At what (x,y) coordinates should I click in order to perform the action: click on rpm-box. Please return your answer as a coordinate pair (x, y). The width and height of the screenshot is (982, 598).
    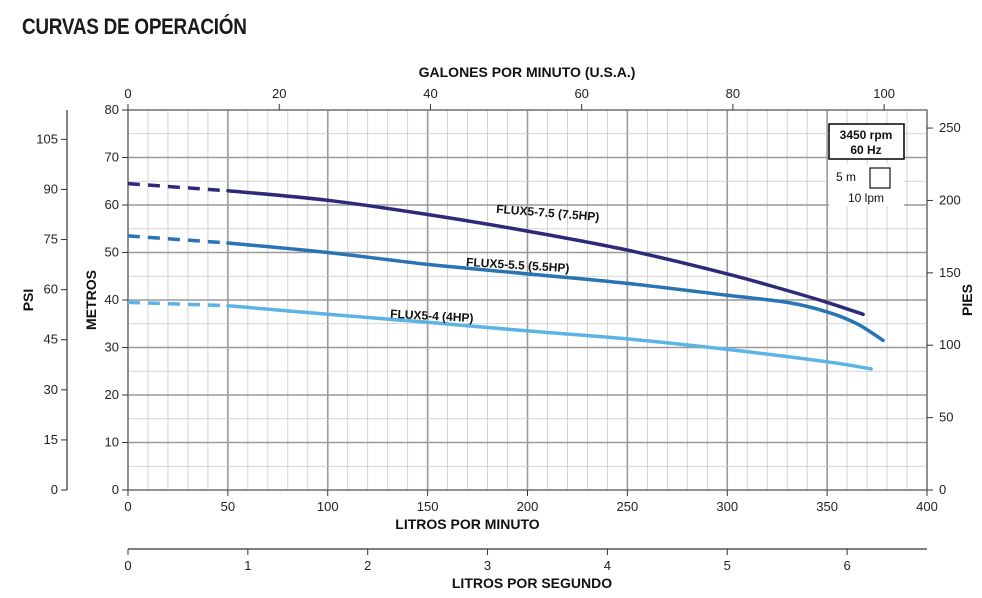
    Looking at the image, I should click on (866, 141).